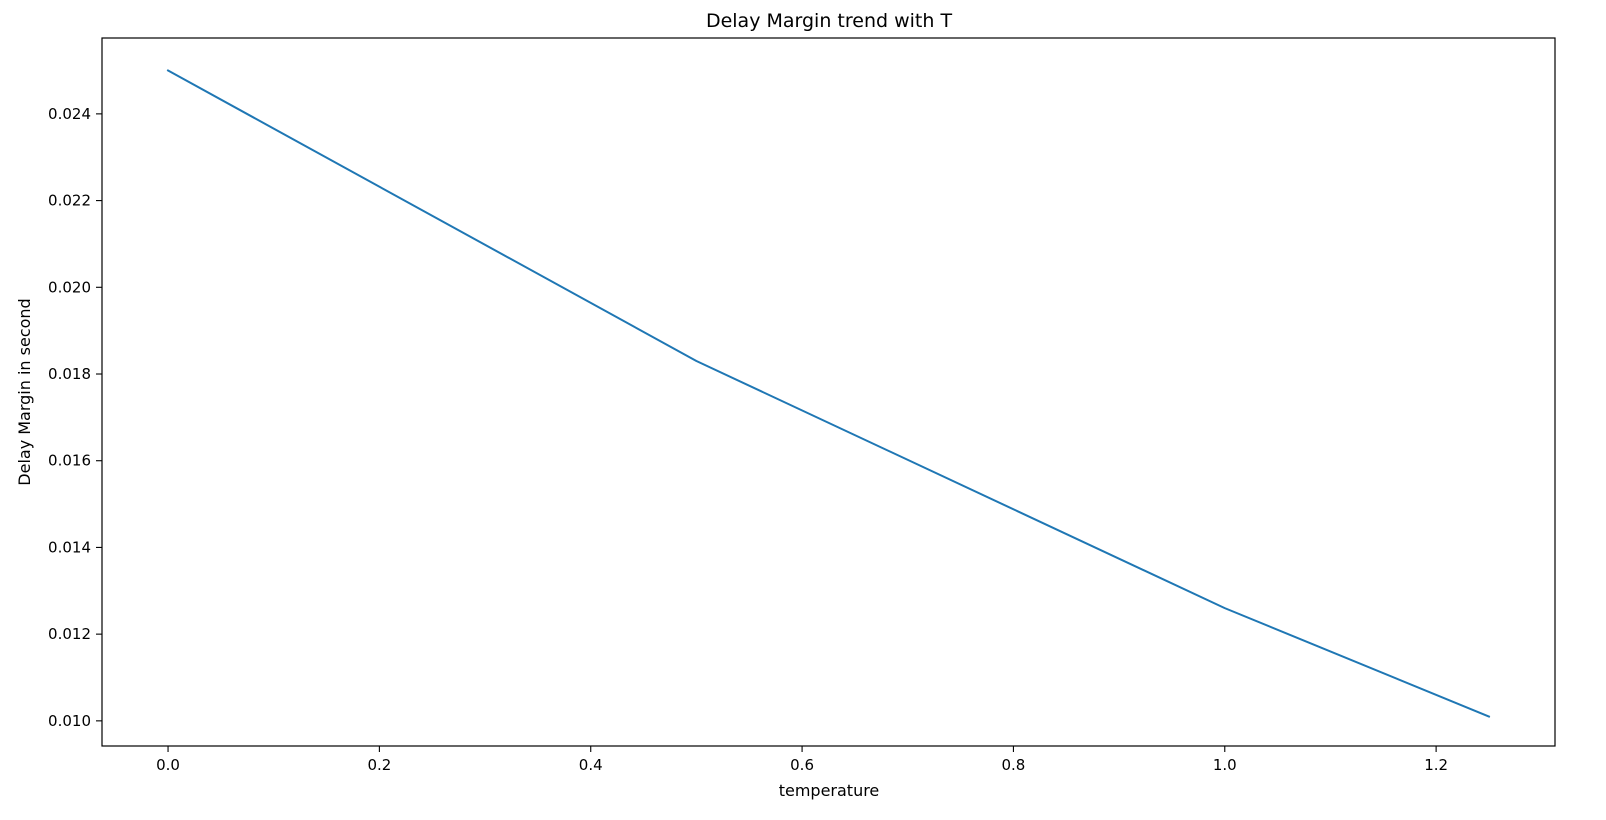 This screenshot has height=820, width=1606. I want to click on chart-title: Delay Margin trend with T, so click(829, 21).